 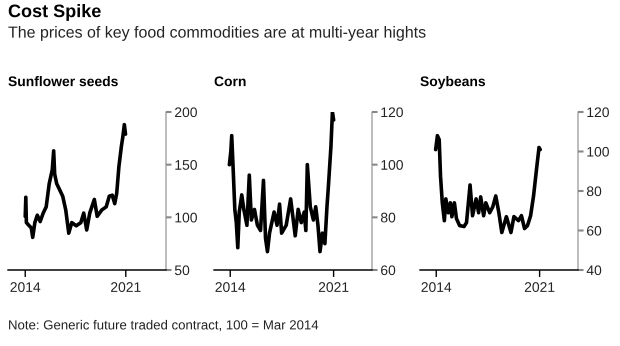 I want to click on chart-title: Soybeans, so click(x=453, y=82).